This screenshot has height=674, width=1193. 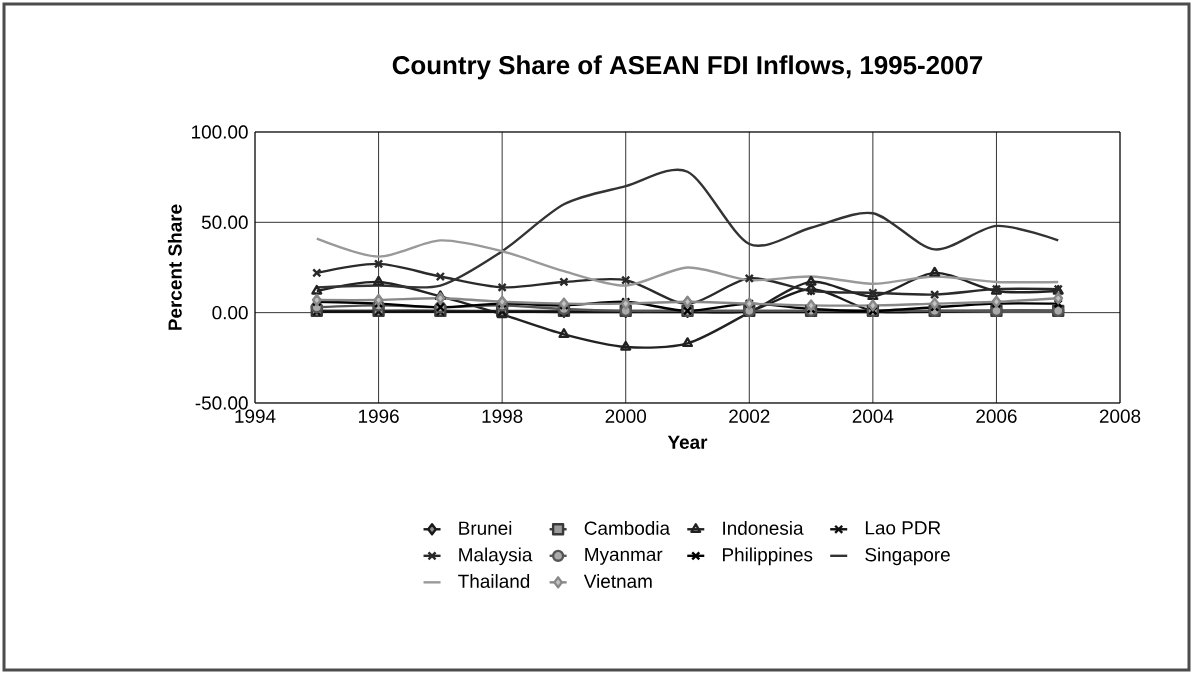 I want to click on legend-label: Singapore, so click(x=907, y=556).